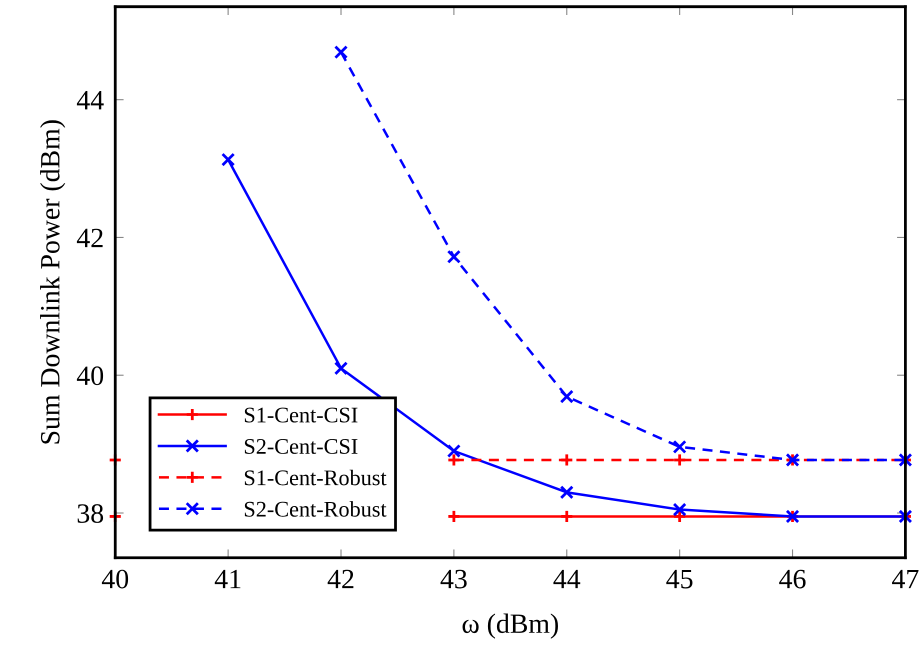  What do you see at coordinates (315, 509) in the screenshot?
I see `legend-label: S2-Cent-Robust` at bounding box center [315, 509].